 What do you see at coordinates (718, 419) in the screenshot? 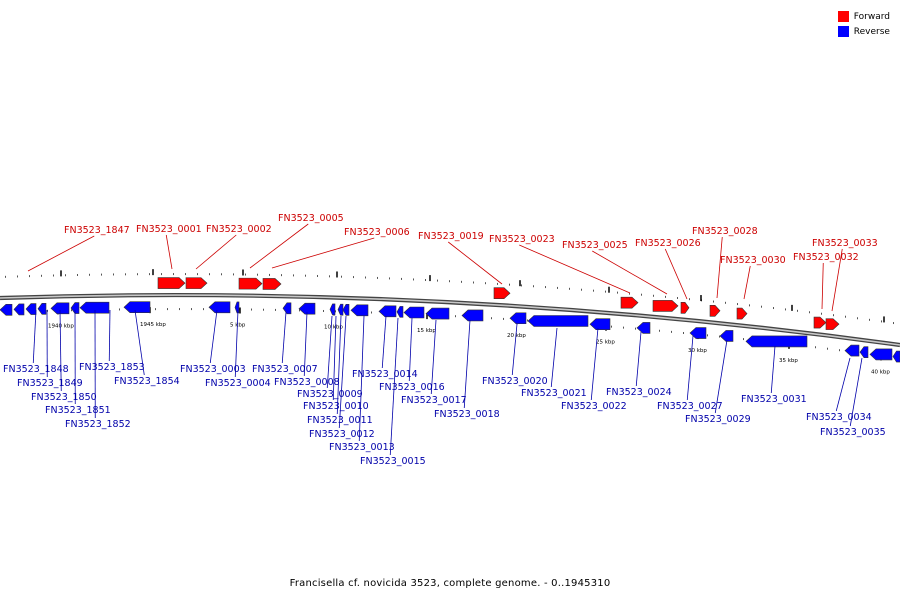
I see `reverse-gene-label: FN3523_0029` at bounding box center [718, 419].